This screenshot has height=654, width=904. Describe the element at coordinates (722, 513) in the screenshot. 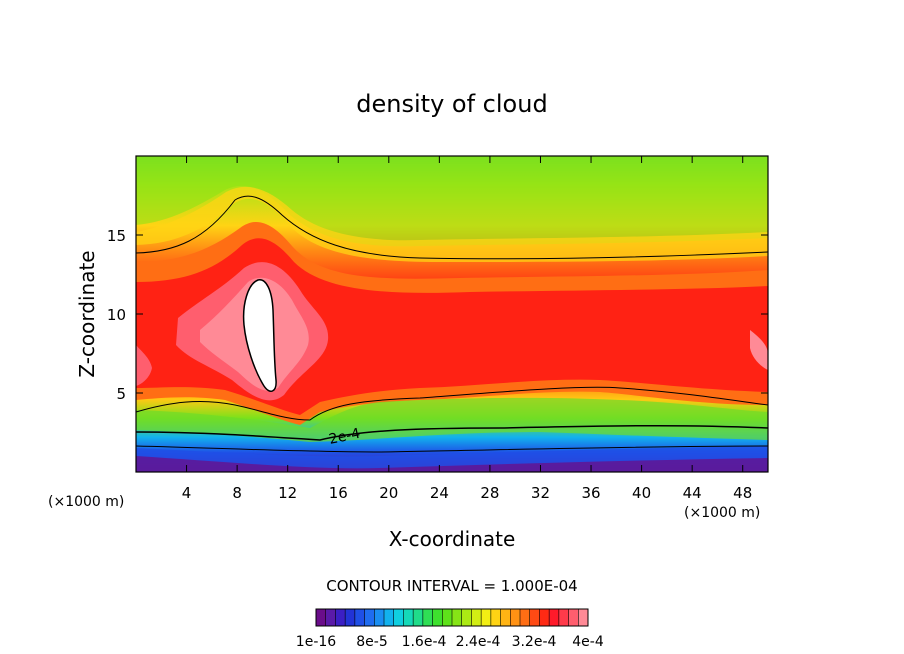

I see `x-unit-right: (×1000 m)` at that location.